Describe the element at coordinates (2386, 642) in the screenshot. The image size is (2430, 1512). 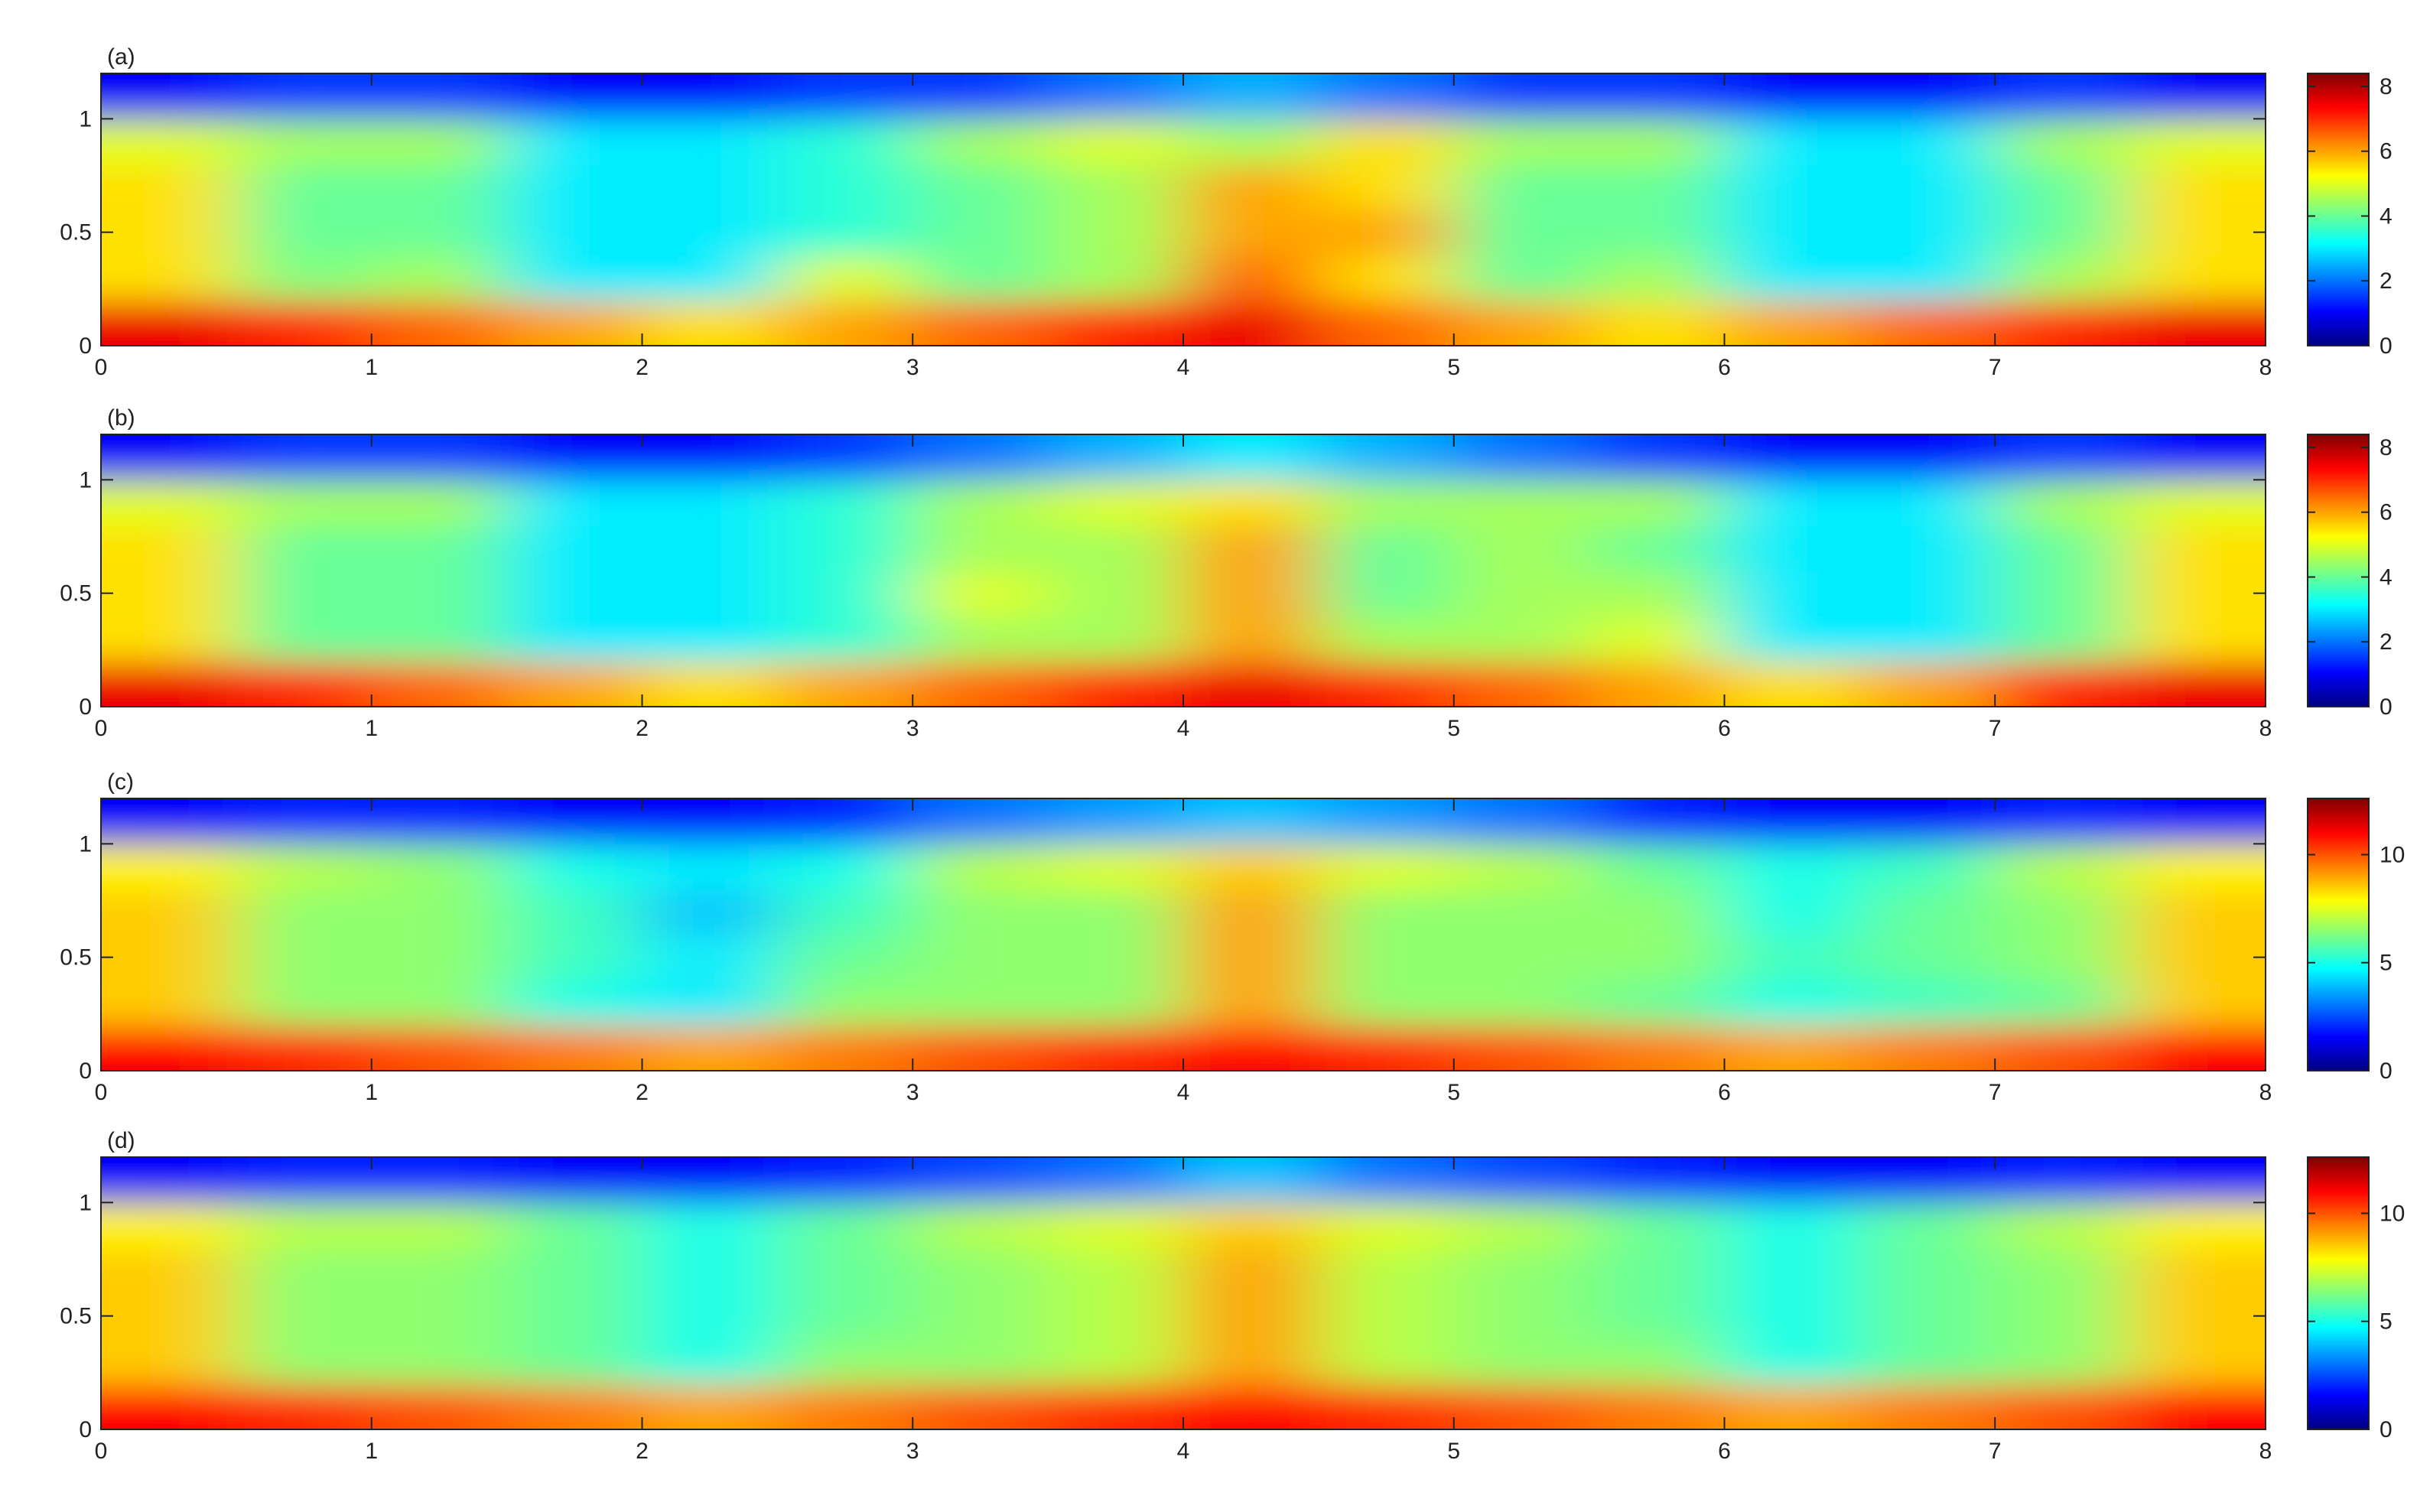
I see `colorbar-tick-label: 2` at that location.